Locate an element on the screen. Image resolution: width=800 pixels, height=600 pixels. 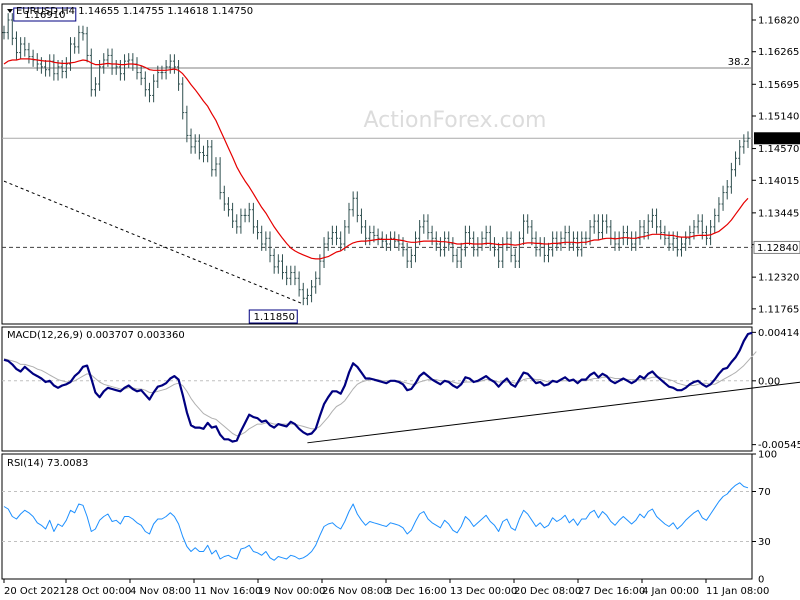
current-price-label: 1.14750 is located at coordinates (777, 139).